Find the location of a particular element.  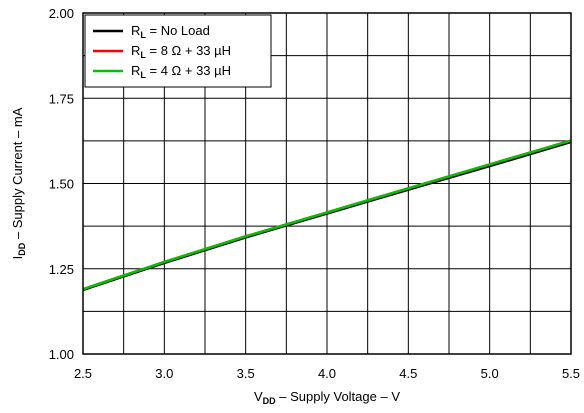

x-tick-label: 4.0 is located at coordinates (327, 373).